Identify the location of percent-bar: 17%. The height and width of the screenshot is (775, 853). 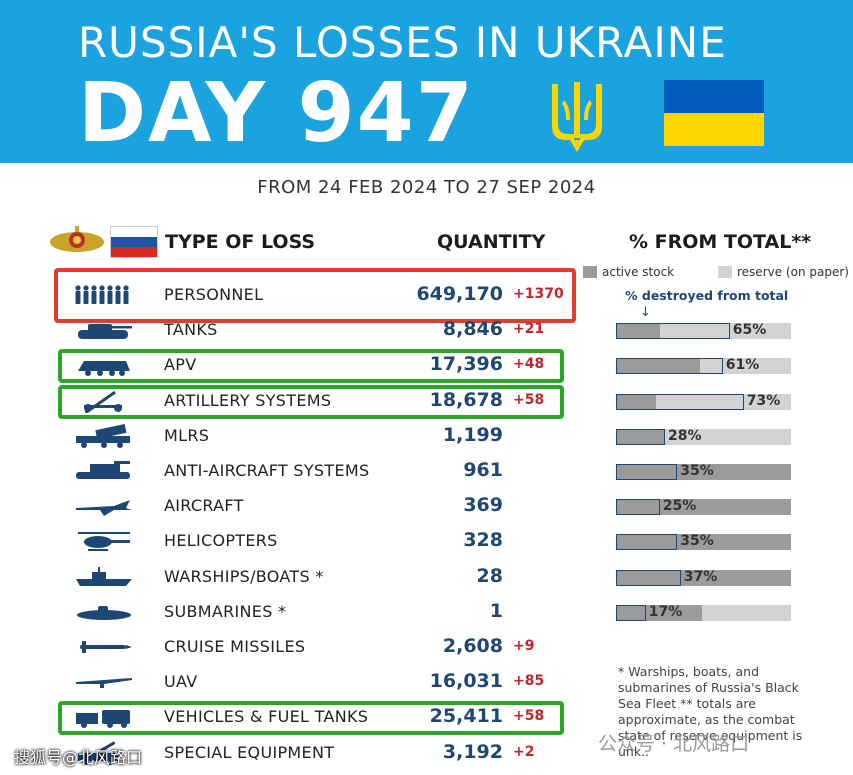
(703, 612).